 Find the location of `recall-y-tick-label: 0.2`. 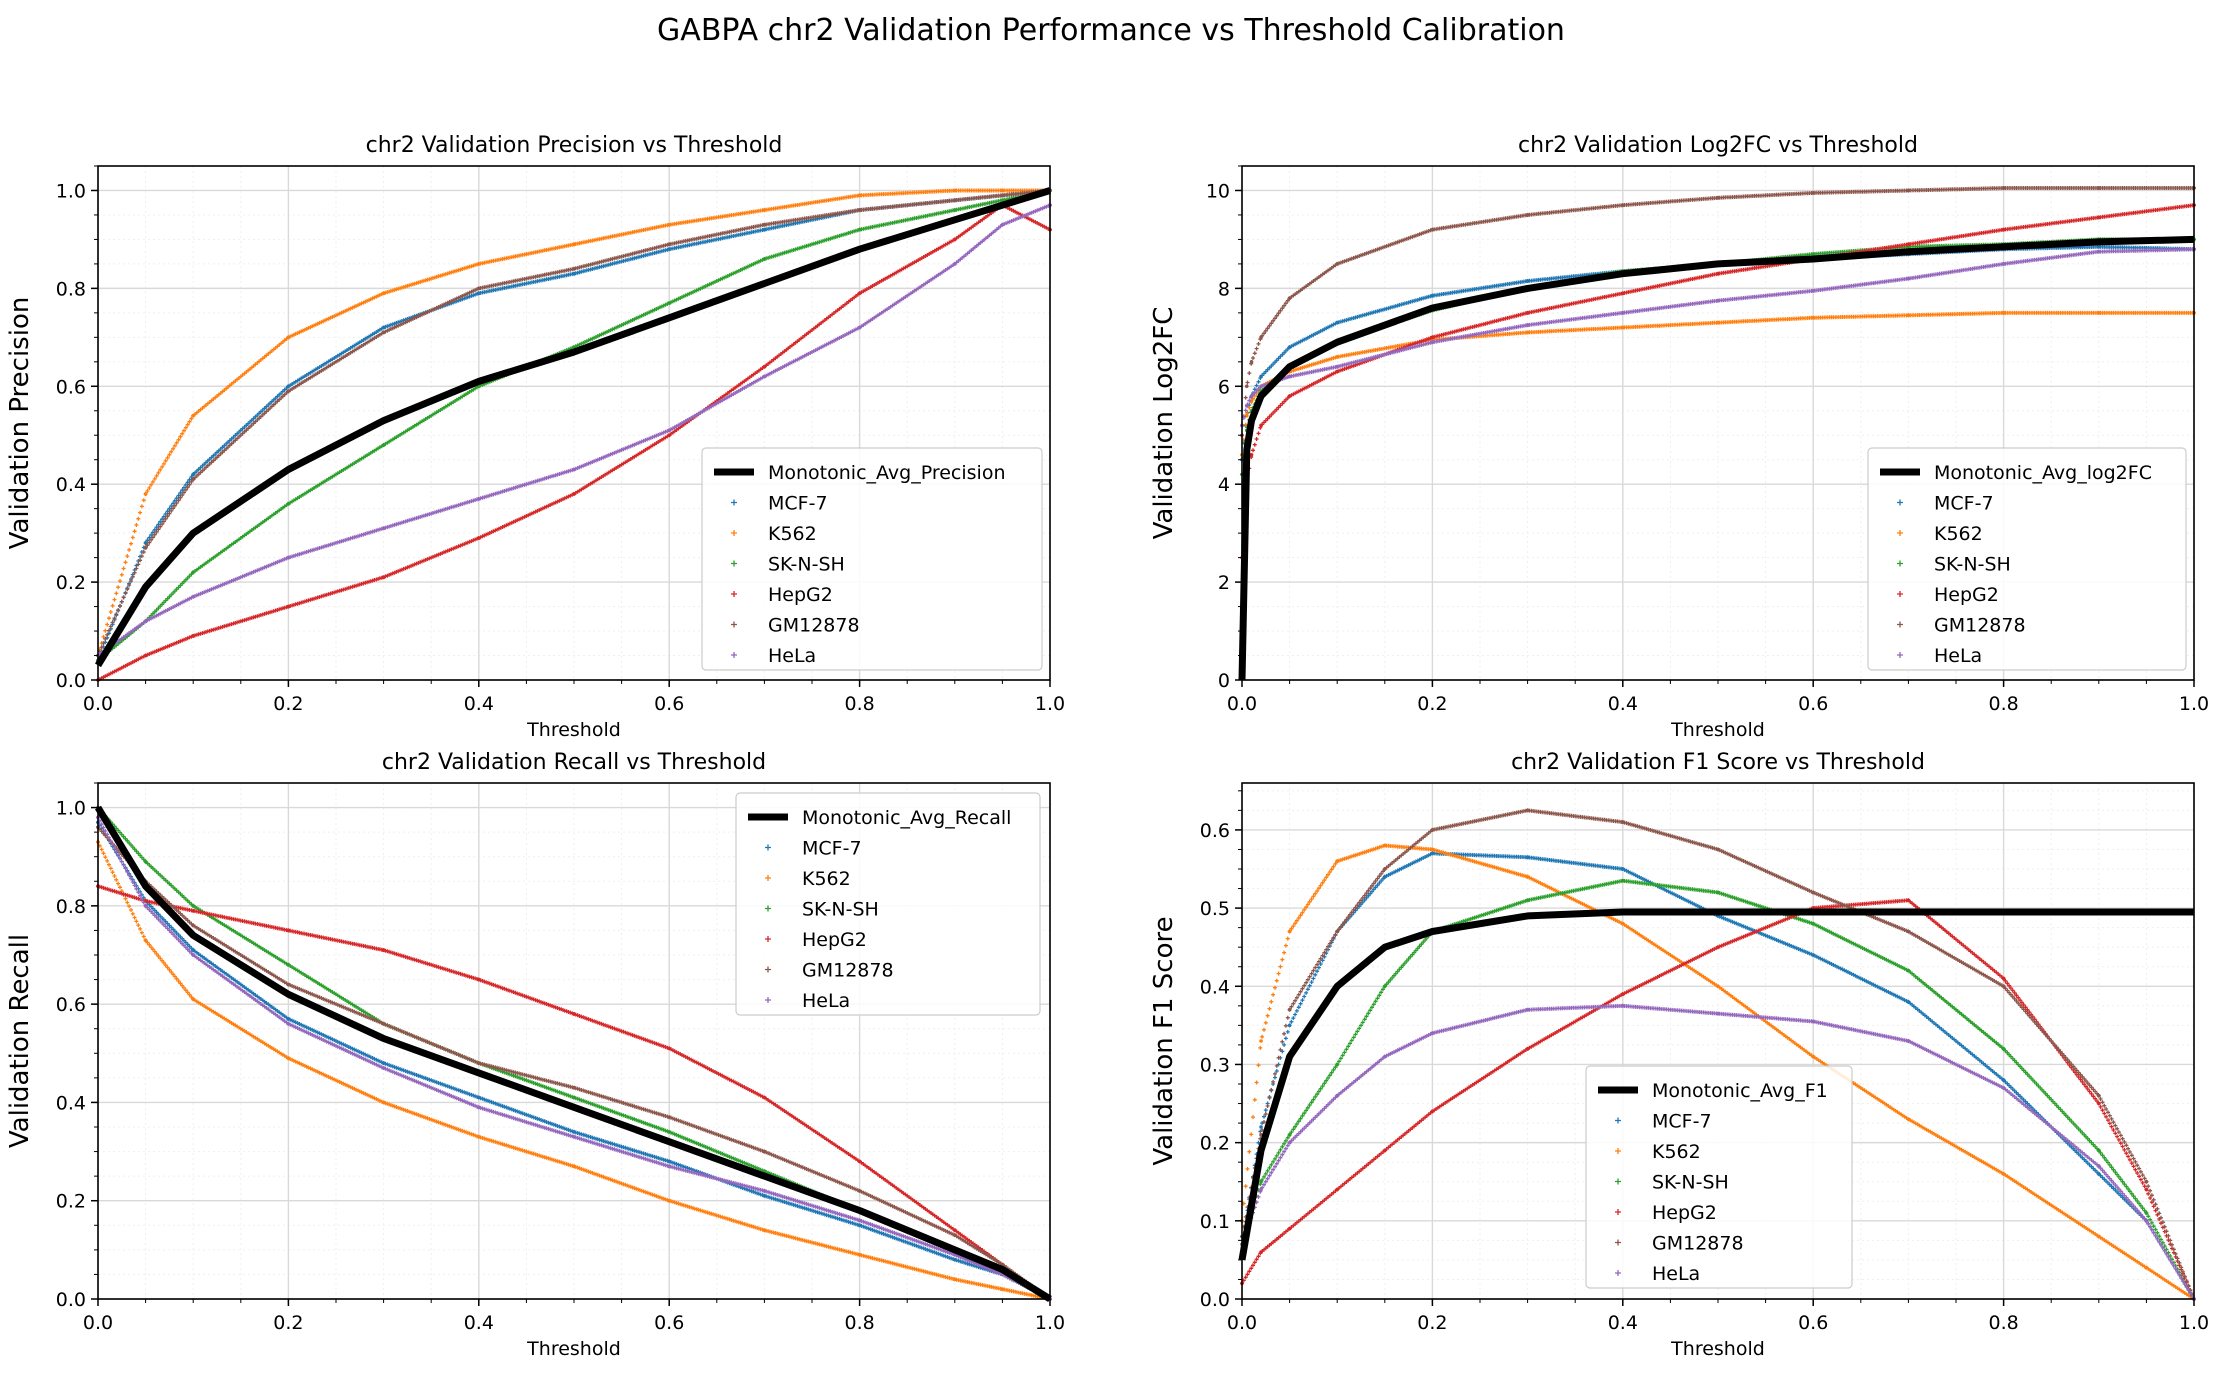

recall-y-tick-label: 0.2 is located at coordinates (71, 1202).